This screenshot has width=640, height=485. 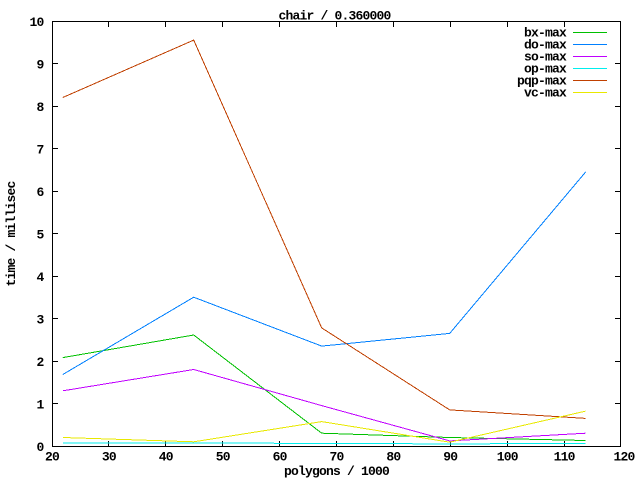 What do you see at coordinates (280, 457) in the screenshot?
I see `svg-text: 60` at bounding box center [280, 457].